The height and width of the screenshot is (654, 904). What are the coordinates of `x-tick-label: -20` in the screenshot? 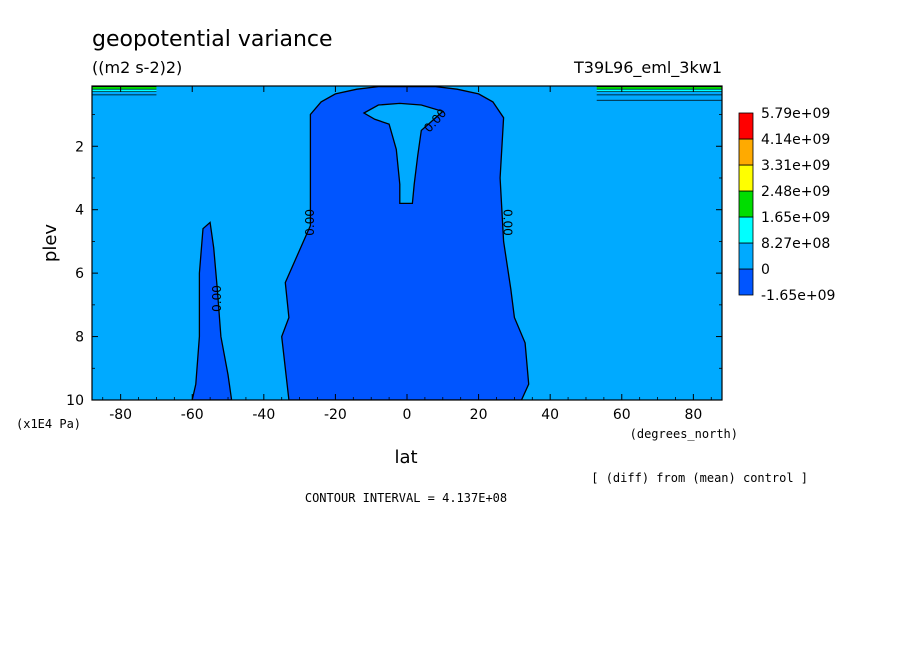 It's located at (335, 415).